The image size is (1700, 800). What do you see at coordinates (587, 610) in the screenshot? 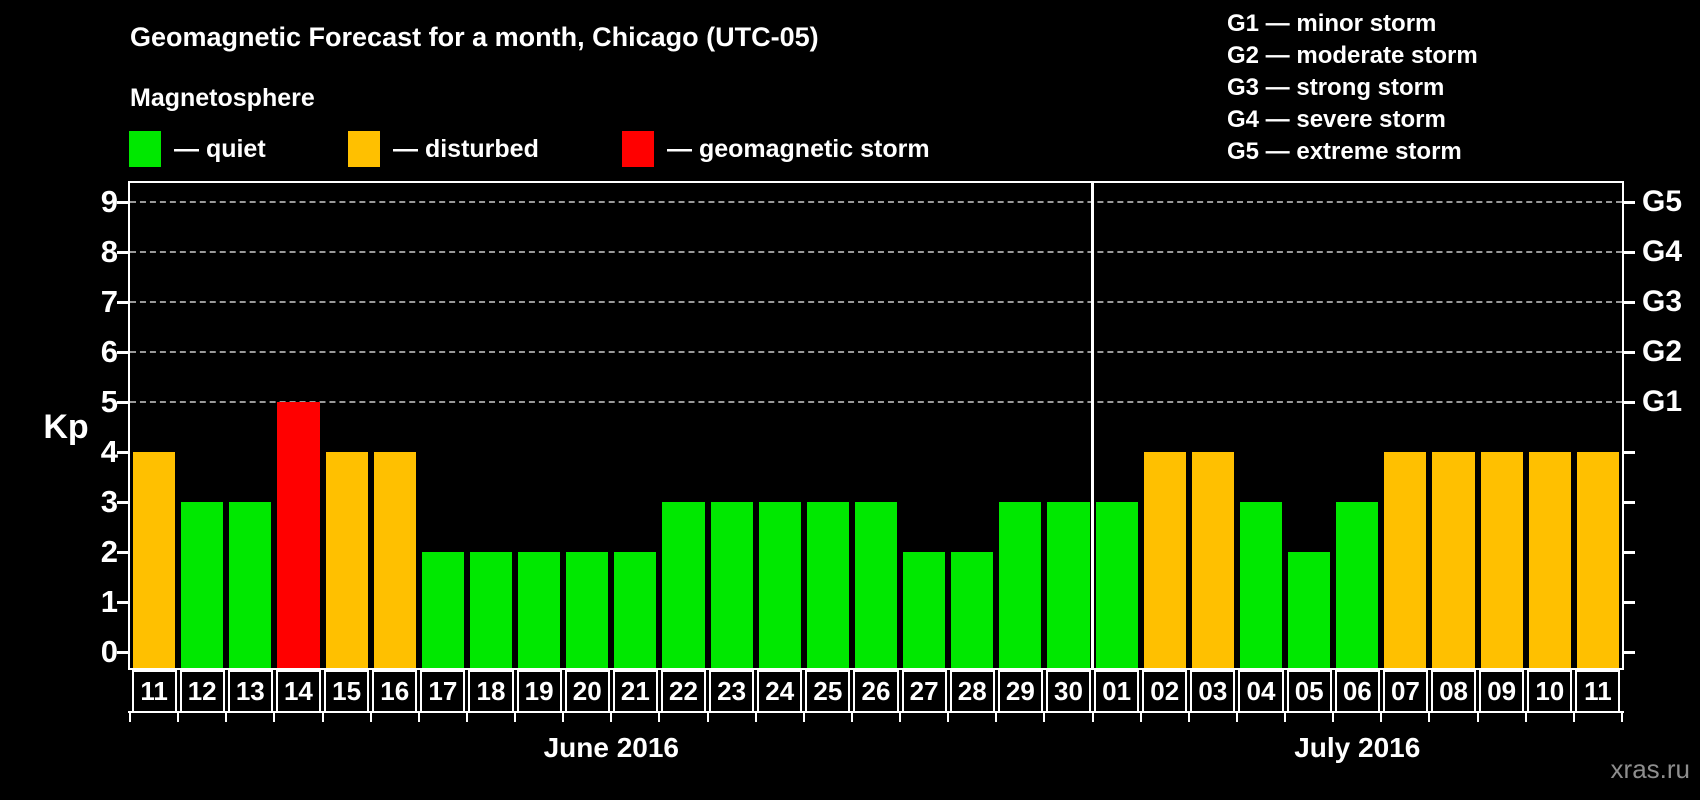
I see `kp-bar-day-20-june` at bounding box center [587, 610].